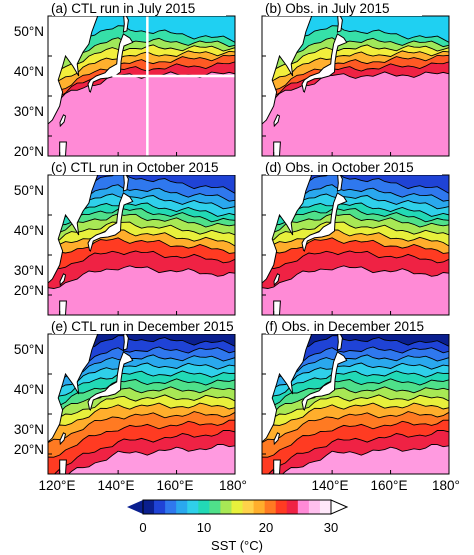 This screenshot has height=555, width=474. I want to click on panel-c: (c) CTL run in October 2015, so click(148, 237).